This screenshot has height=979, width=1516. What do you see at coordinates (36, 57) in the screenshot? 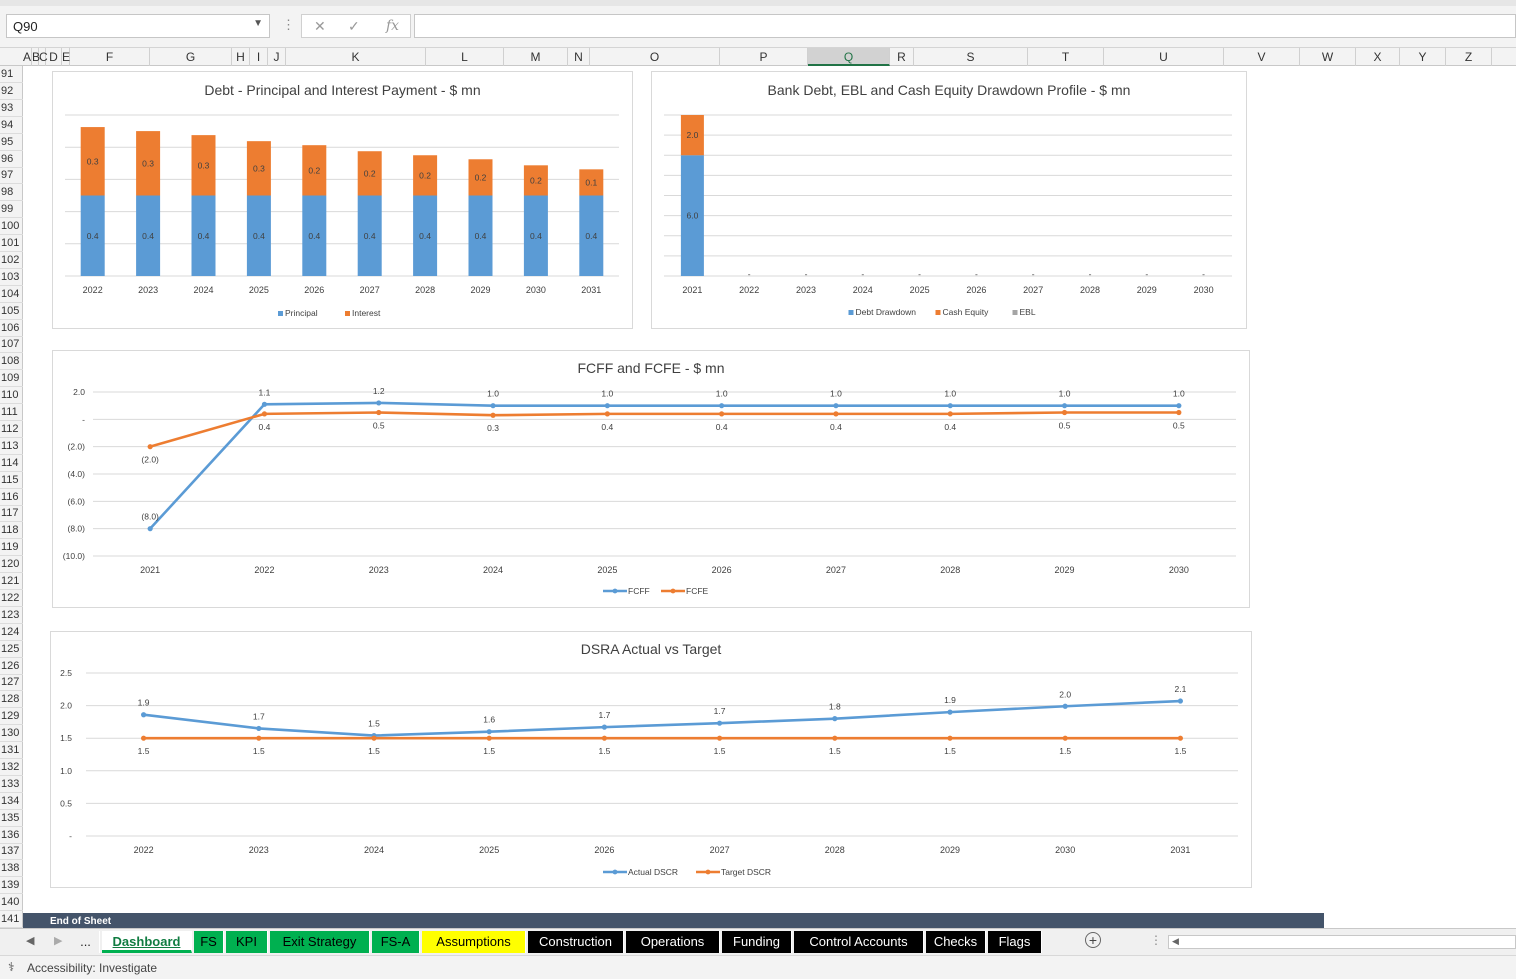
I see `column-header-b: B` at bounding box center [36, 57].